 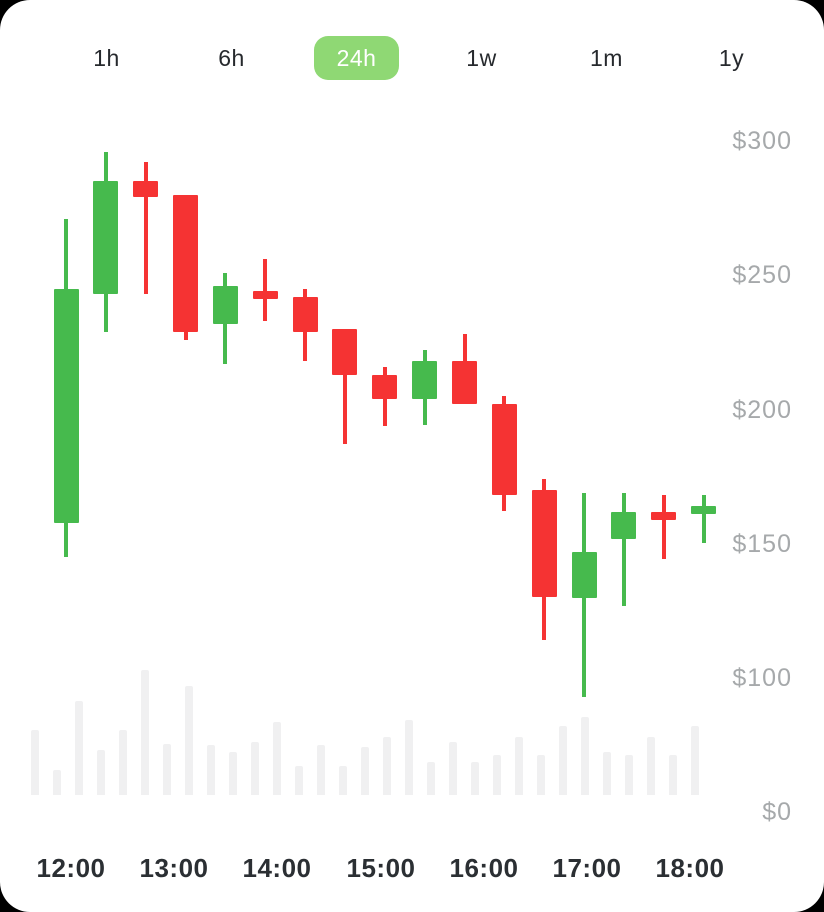 What do you see at coordinates (481, 58) in the screenshot?
I see `tab-1w: 1w` at bounding box center [481, 58].